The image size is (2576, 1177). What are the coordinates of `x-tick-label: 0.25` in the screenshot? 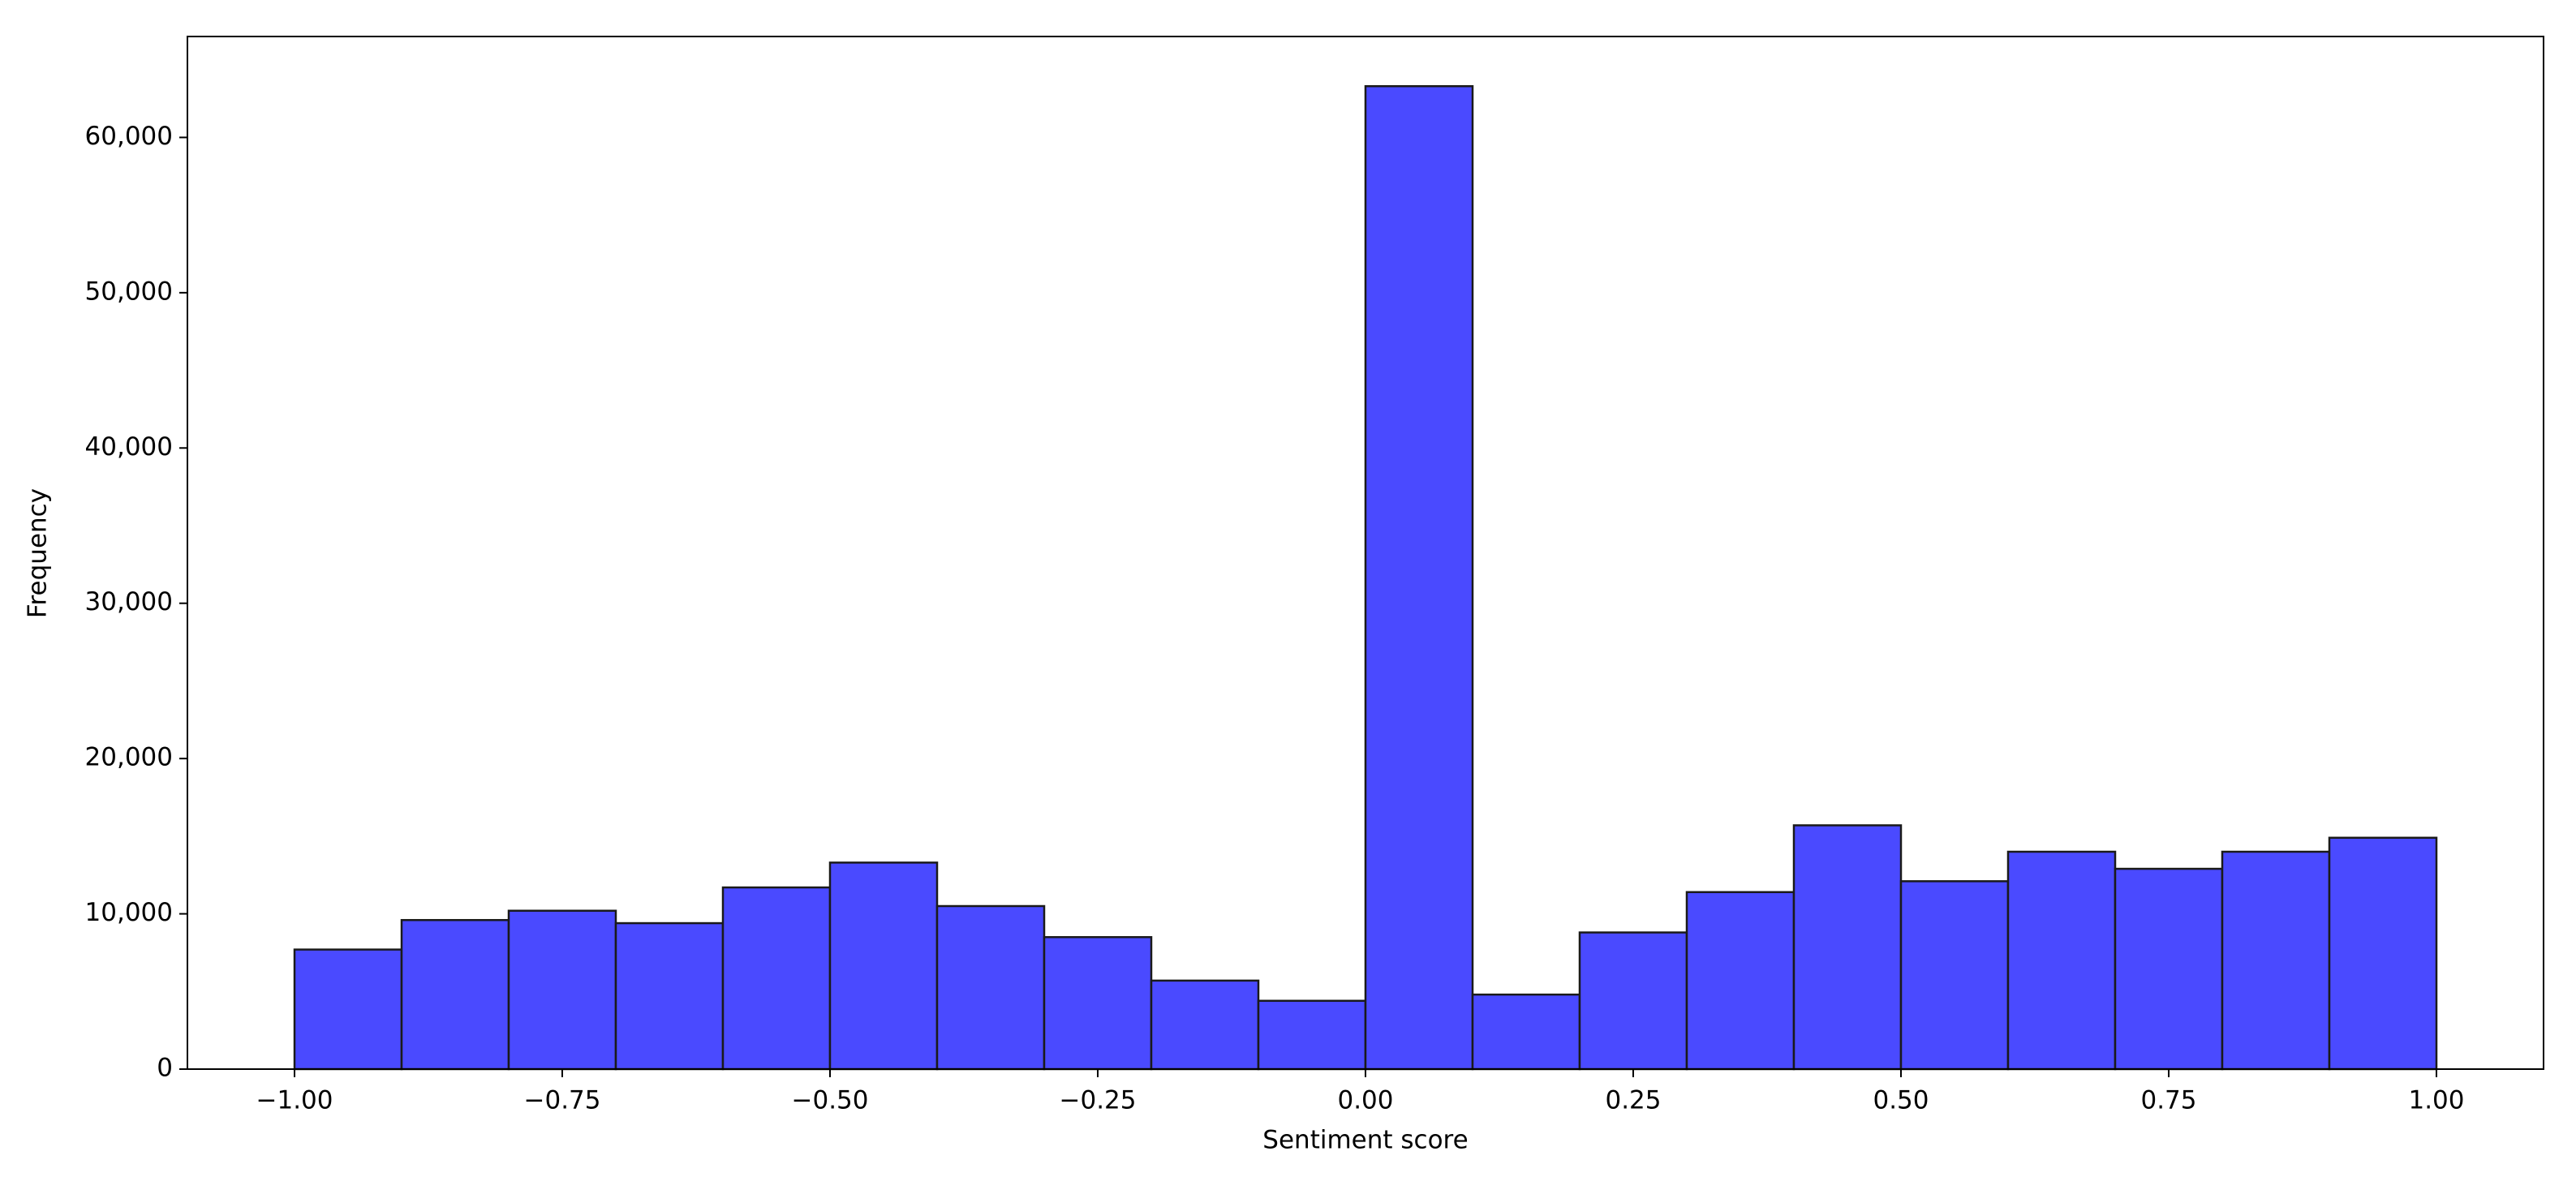 It's located at (1633, 1101).